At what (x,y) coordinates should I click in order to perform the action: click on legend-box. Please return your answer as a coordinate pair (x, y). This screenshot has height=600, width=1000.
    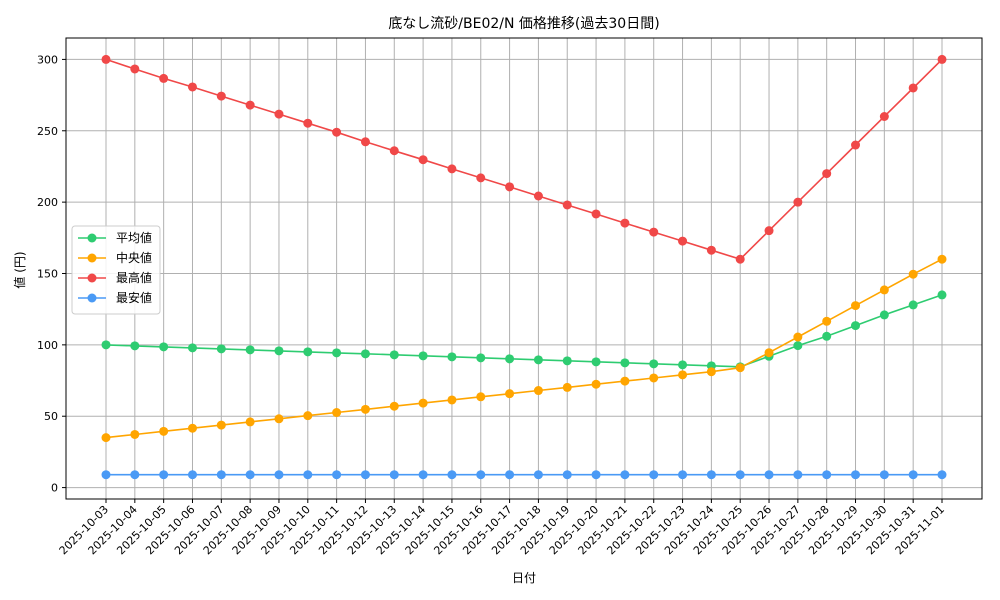
    Looking at the image, I should click on (116, 270).